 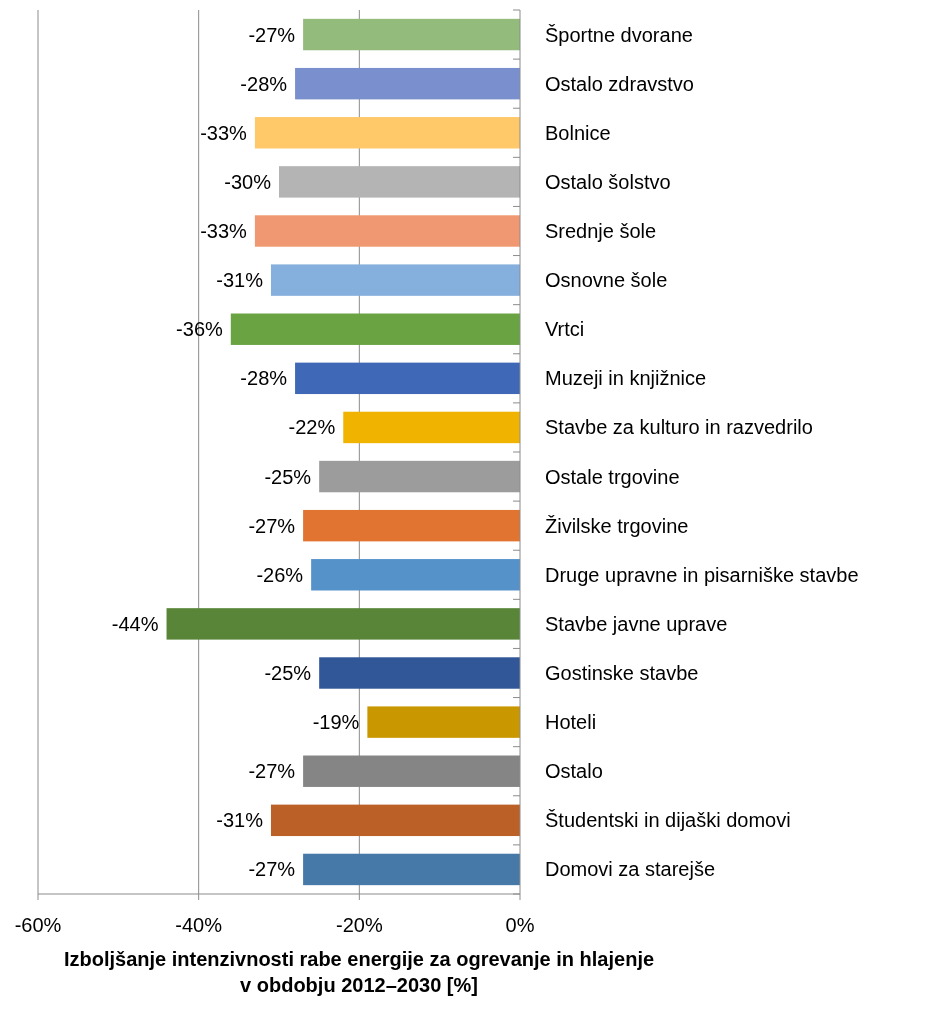 What do you see at coordinates (280, 574) in the screenshot?
I see `data-label: -26%` at bounding box center [280, 574].